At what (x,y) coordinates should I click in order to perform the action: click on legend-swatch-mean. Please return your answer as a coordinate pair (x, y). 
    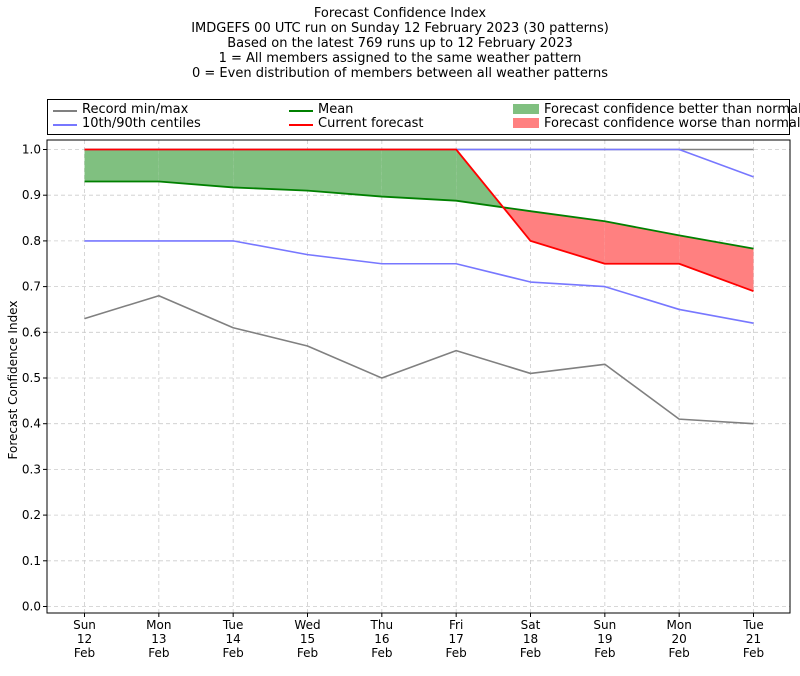
    Looking at the image, I should click on (301, 111).